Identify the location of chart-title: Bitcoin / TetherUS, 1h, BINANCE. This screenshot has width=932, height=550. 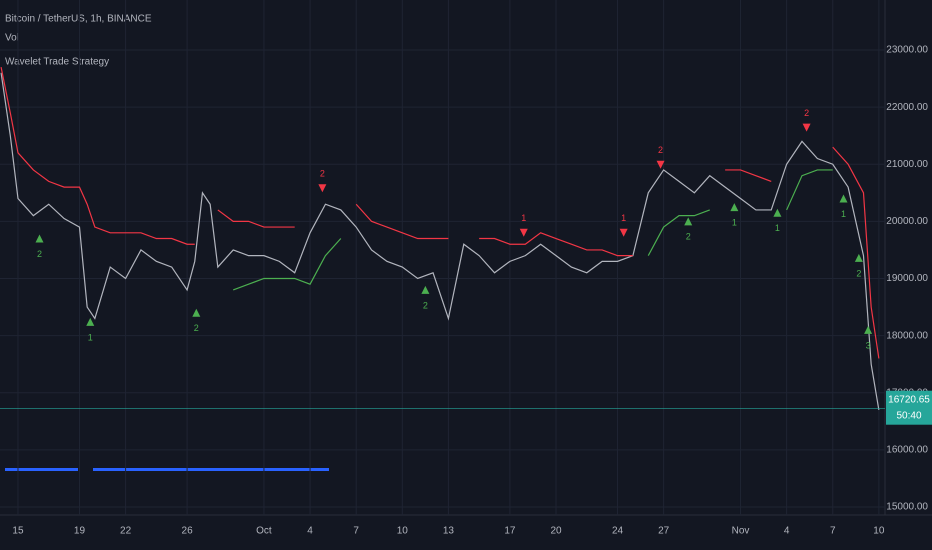
(78, 19).